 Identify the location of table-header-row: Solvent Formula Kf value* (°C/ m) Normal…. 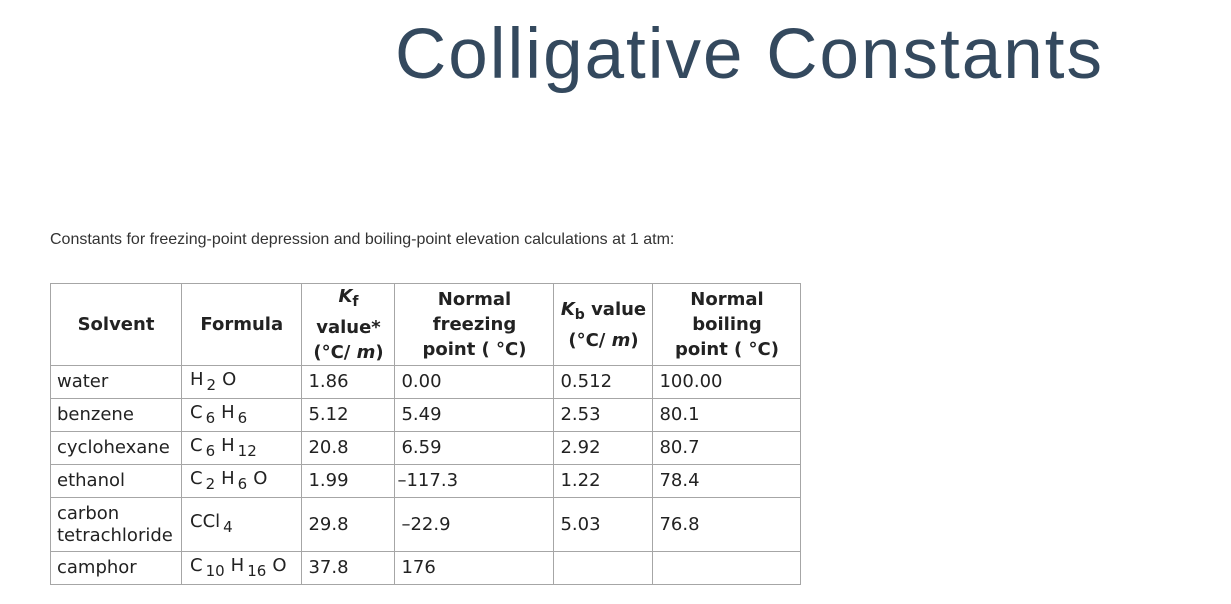
(426, 324).